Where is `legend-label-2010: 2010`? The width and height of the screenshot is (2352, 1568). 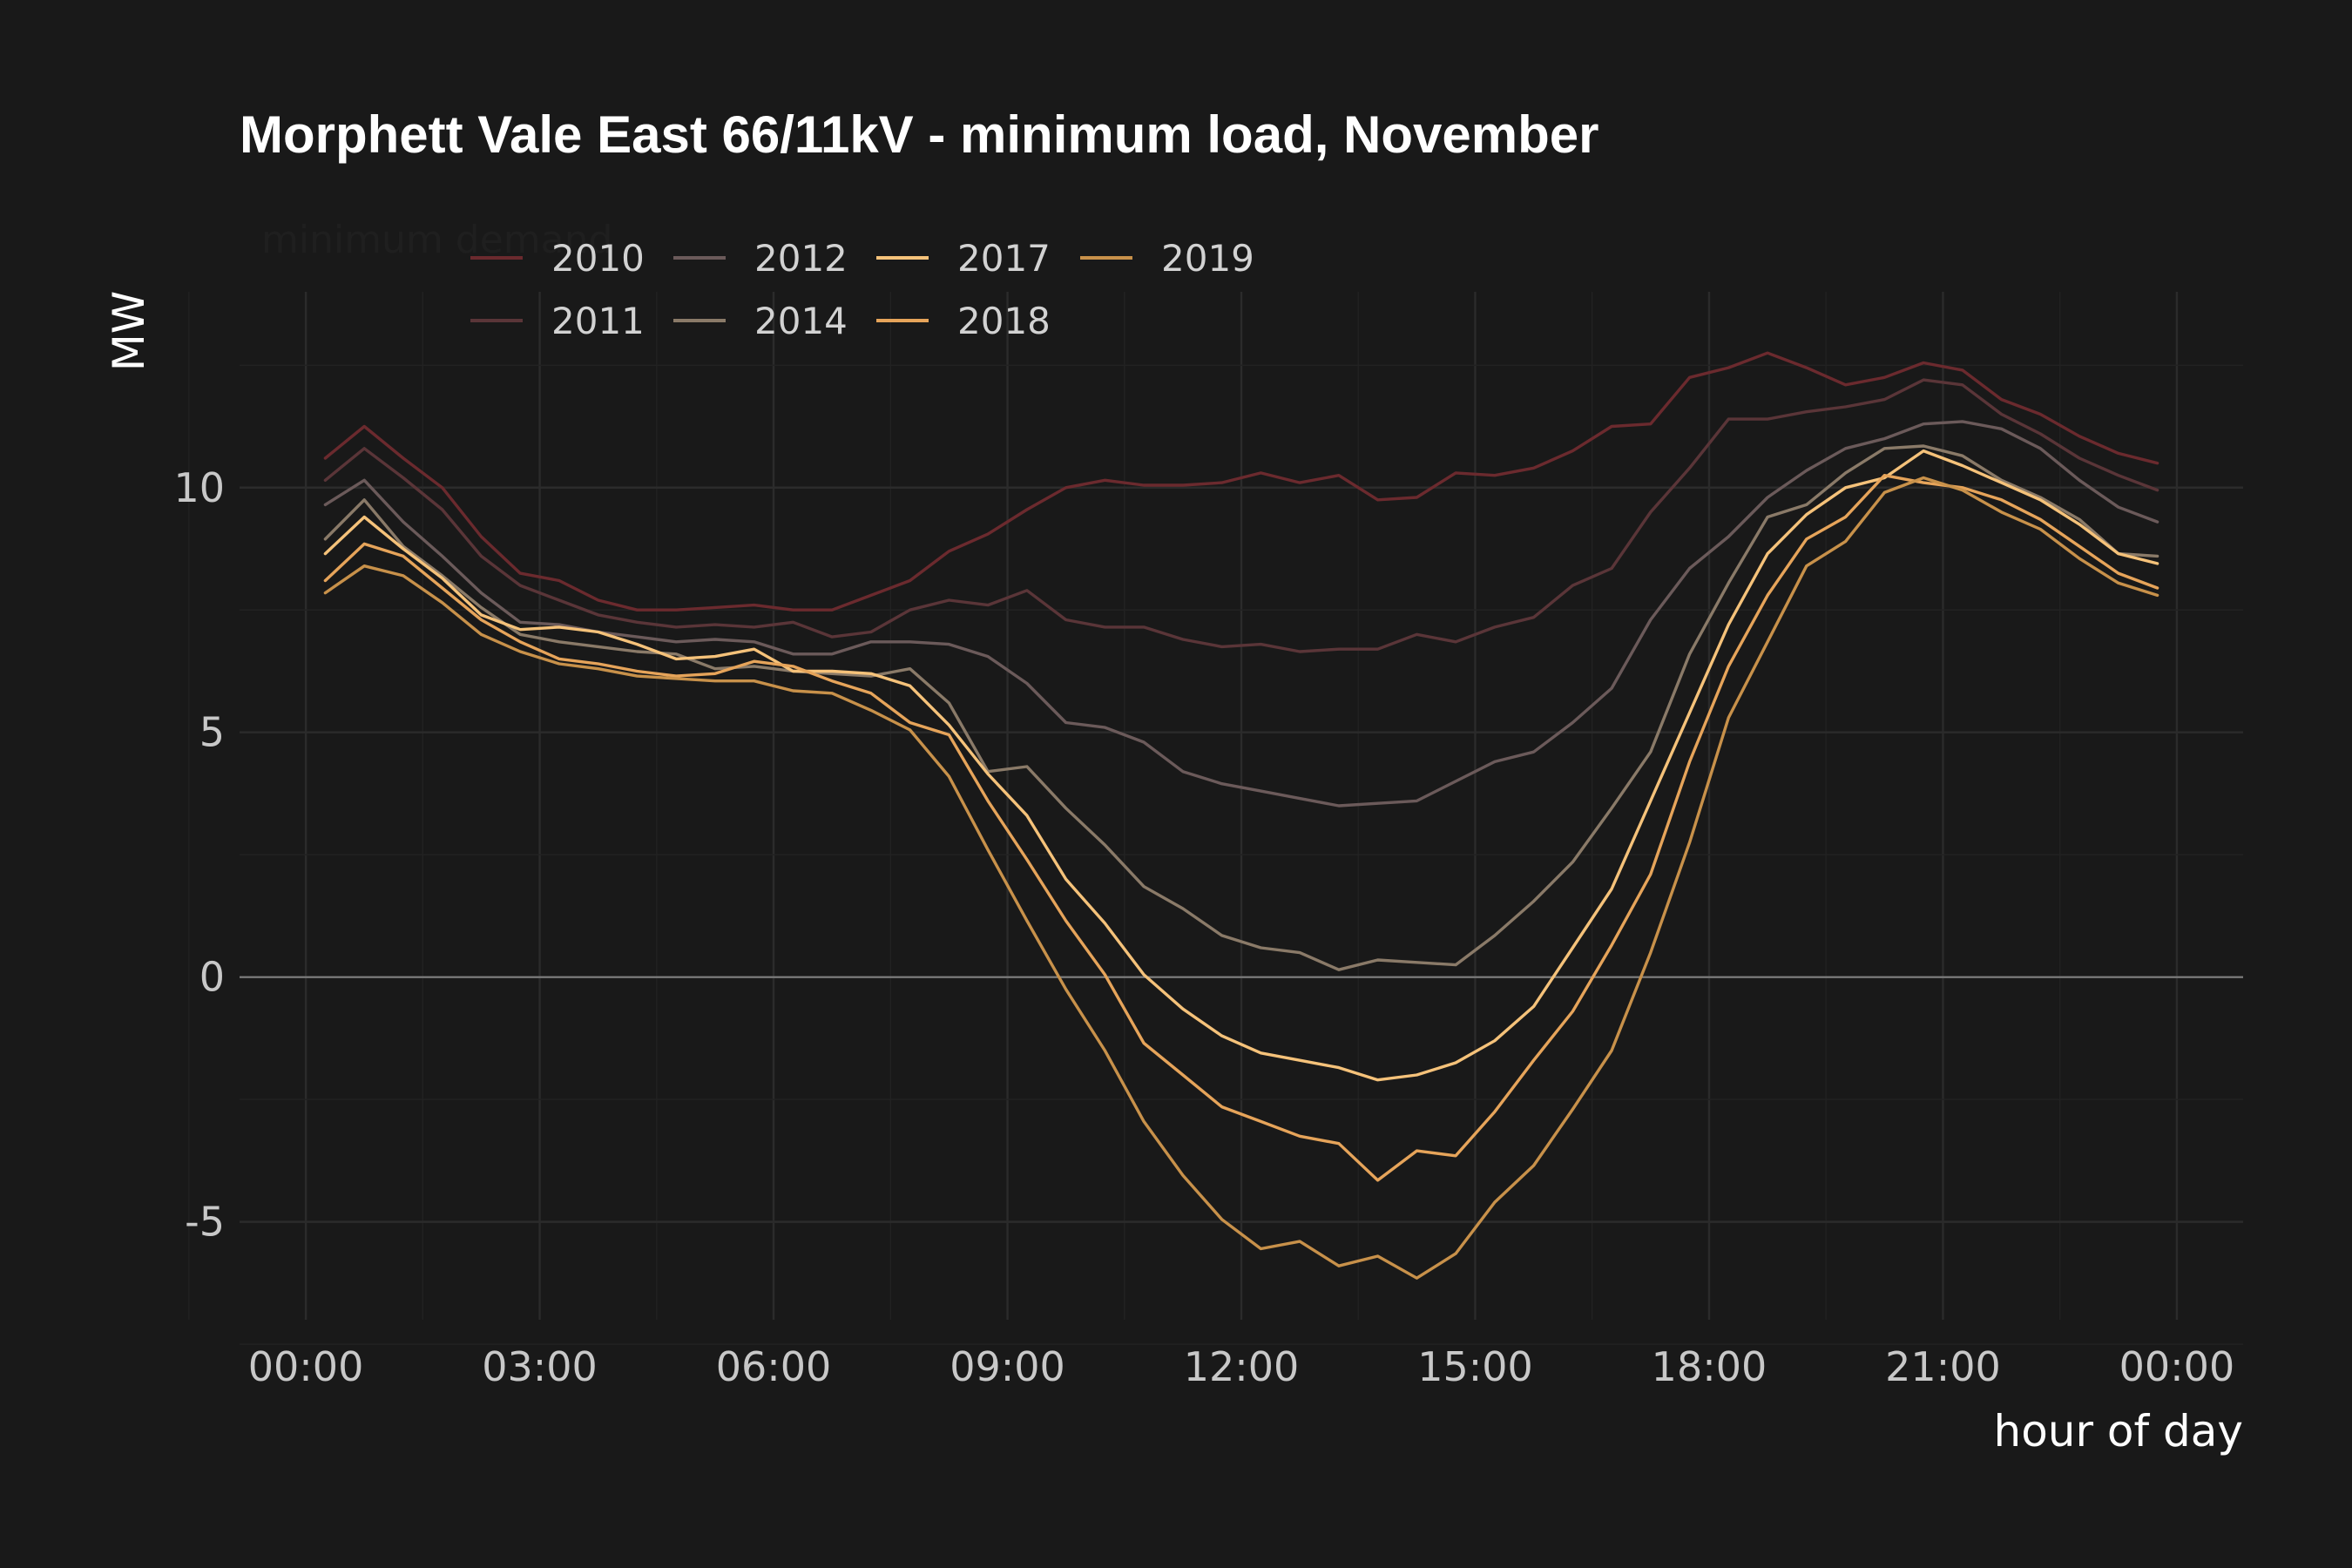 legend-label-2010: 2010 is located at coordinates (598, 258).